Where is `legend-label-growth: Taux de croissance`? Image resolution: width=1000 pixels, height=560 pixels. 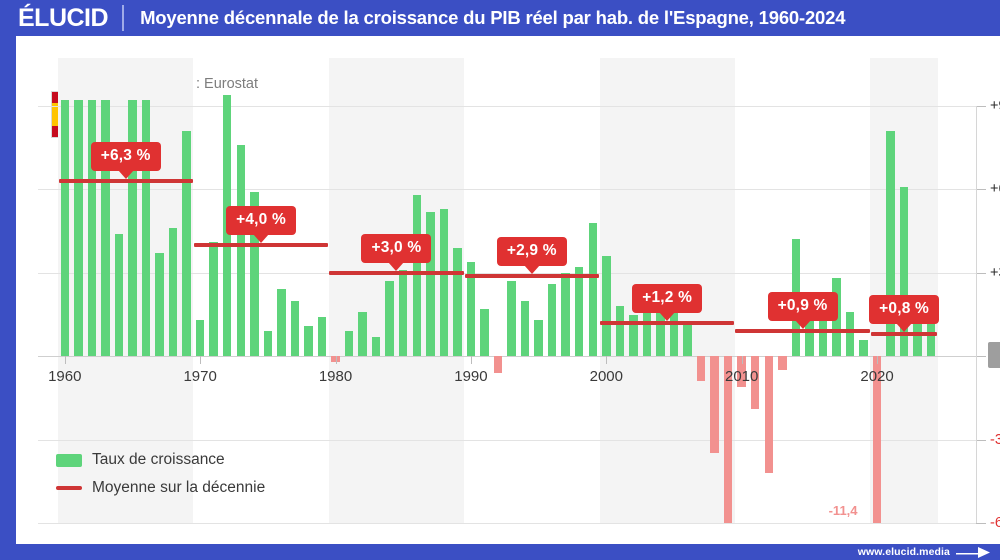
legend-label-growth: Taux de croissance is located at coordinates (158, 459).